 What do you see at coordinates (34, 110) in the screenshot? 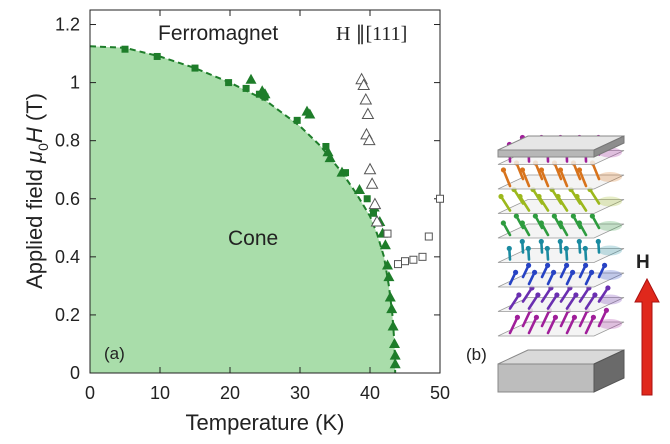
I see `y-axis-label-unit: (T)` at bounding box center [34, 110].